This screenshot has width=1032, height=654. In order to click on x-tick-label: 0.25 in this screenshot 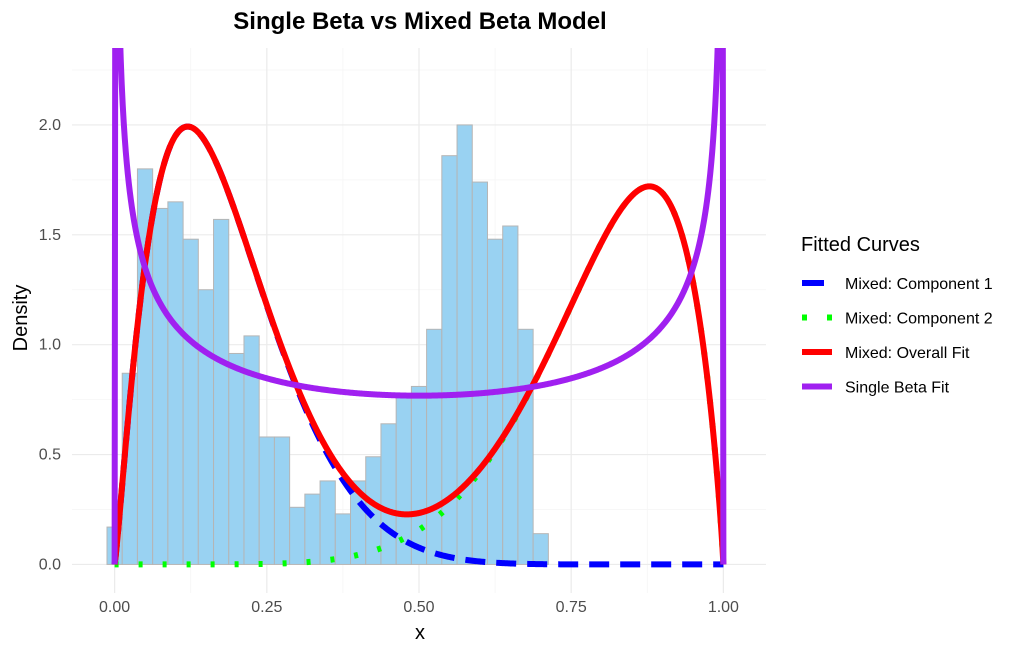, I will do `click(266, 607)`.